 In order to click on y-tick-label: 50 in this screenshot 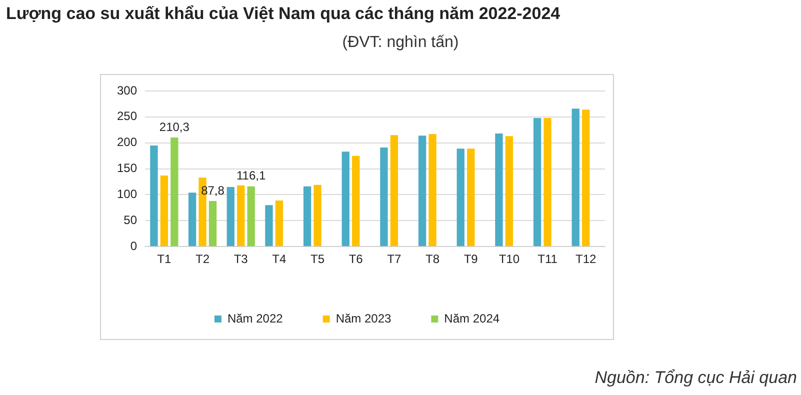, I will do `click(131, 219)`.